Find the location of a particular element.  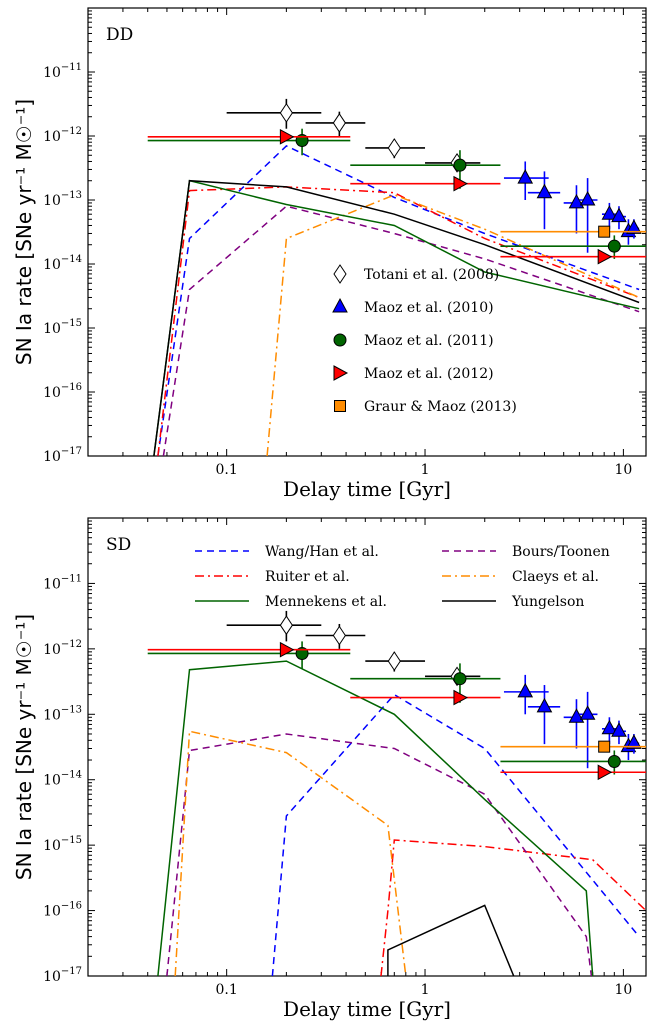

legend-item: Bours/Toonen is located at coordinates (526, 552).